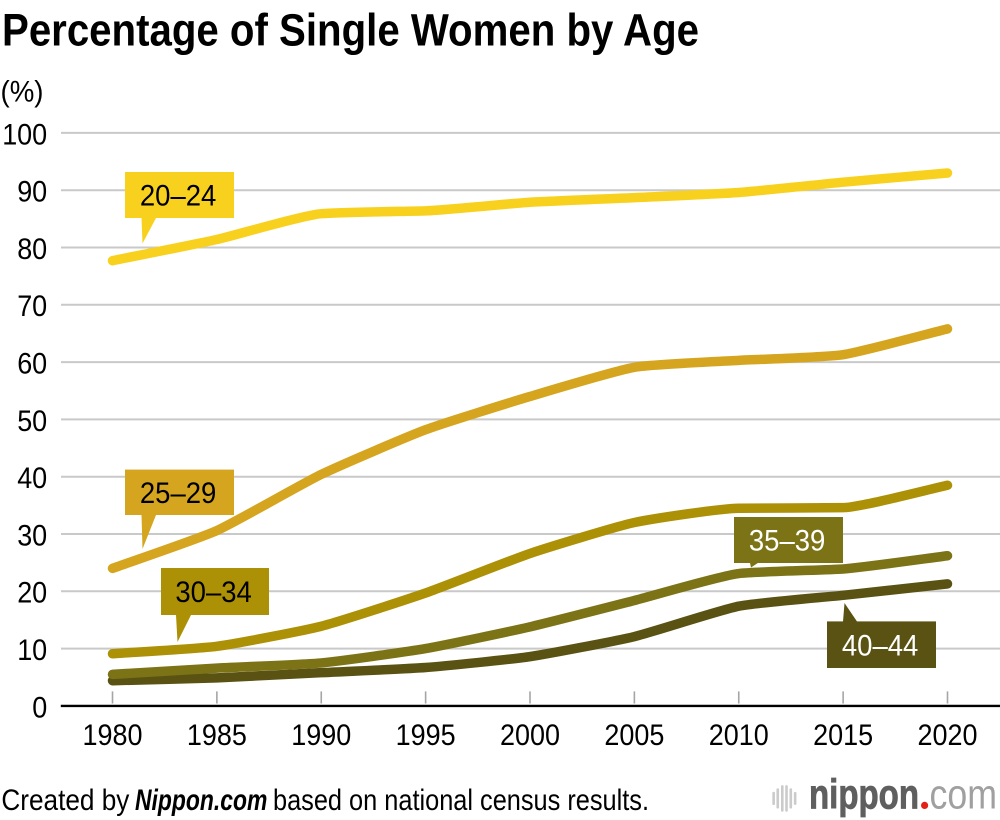 The image size is (1000, 820). What do you see at coordinates (213, 592) in the screenshot?
I see `svg-text: 30–34` at bounding box center [213, 592].